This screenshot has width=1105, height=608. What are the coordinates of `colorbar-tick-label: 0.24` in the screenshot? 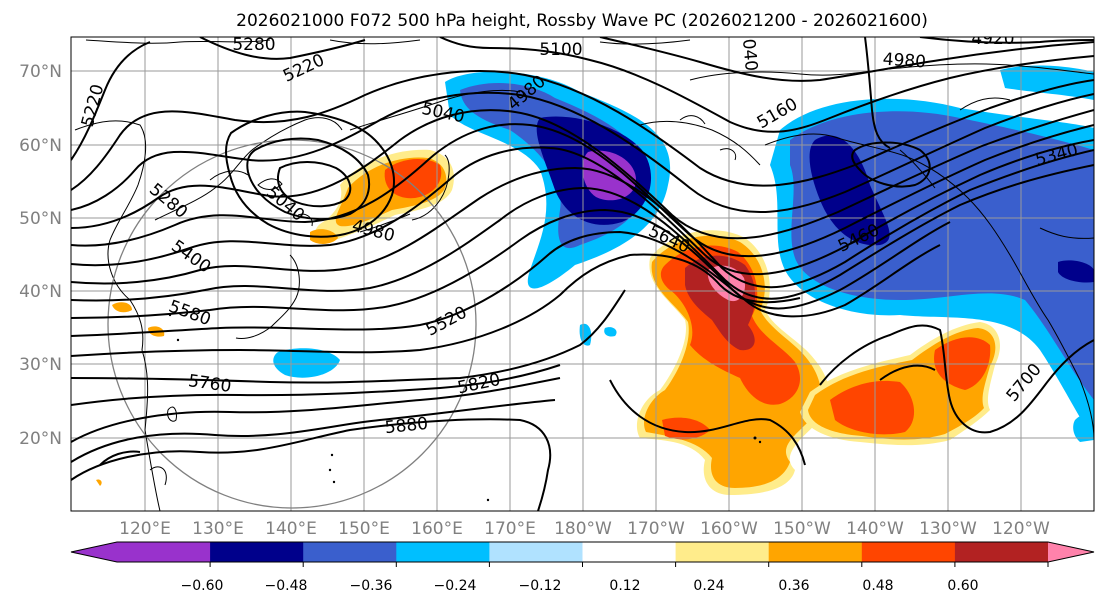 It's located at (708, 586).